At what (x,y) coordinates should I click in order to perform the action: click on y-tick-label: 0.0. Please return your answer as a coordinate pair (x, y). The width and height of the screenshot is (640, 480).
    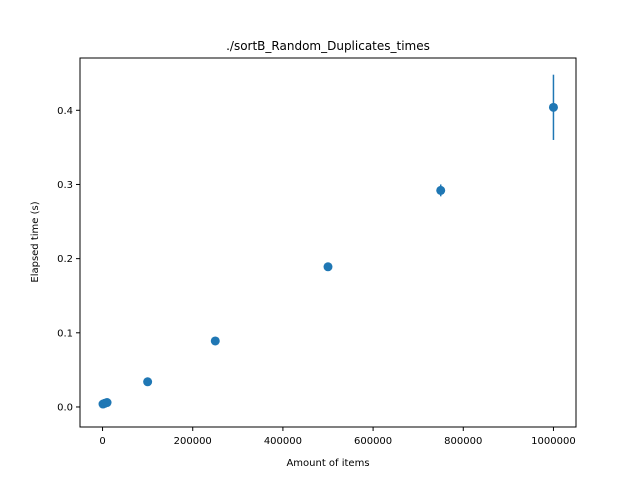
    Looking at the image, I should click on (65, 407).